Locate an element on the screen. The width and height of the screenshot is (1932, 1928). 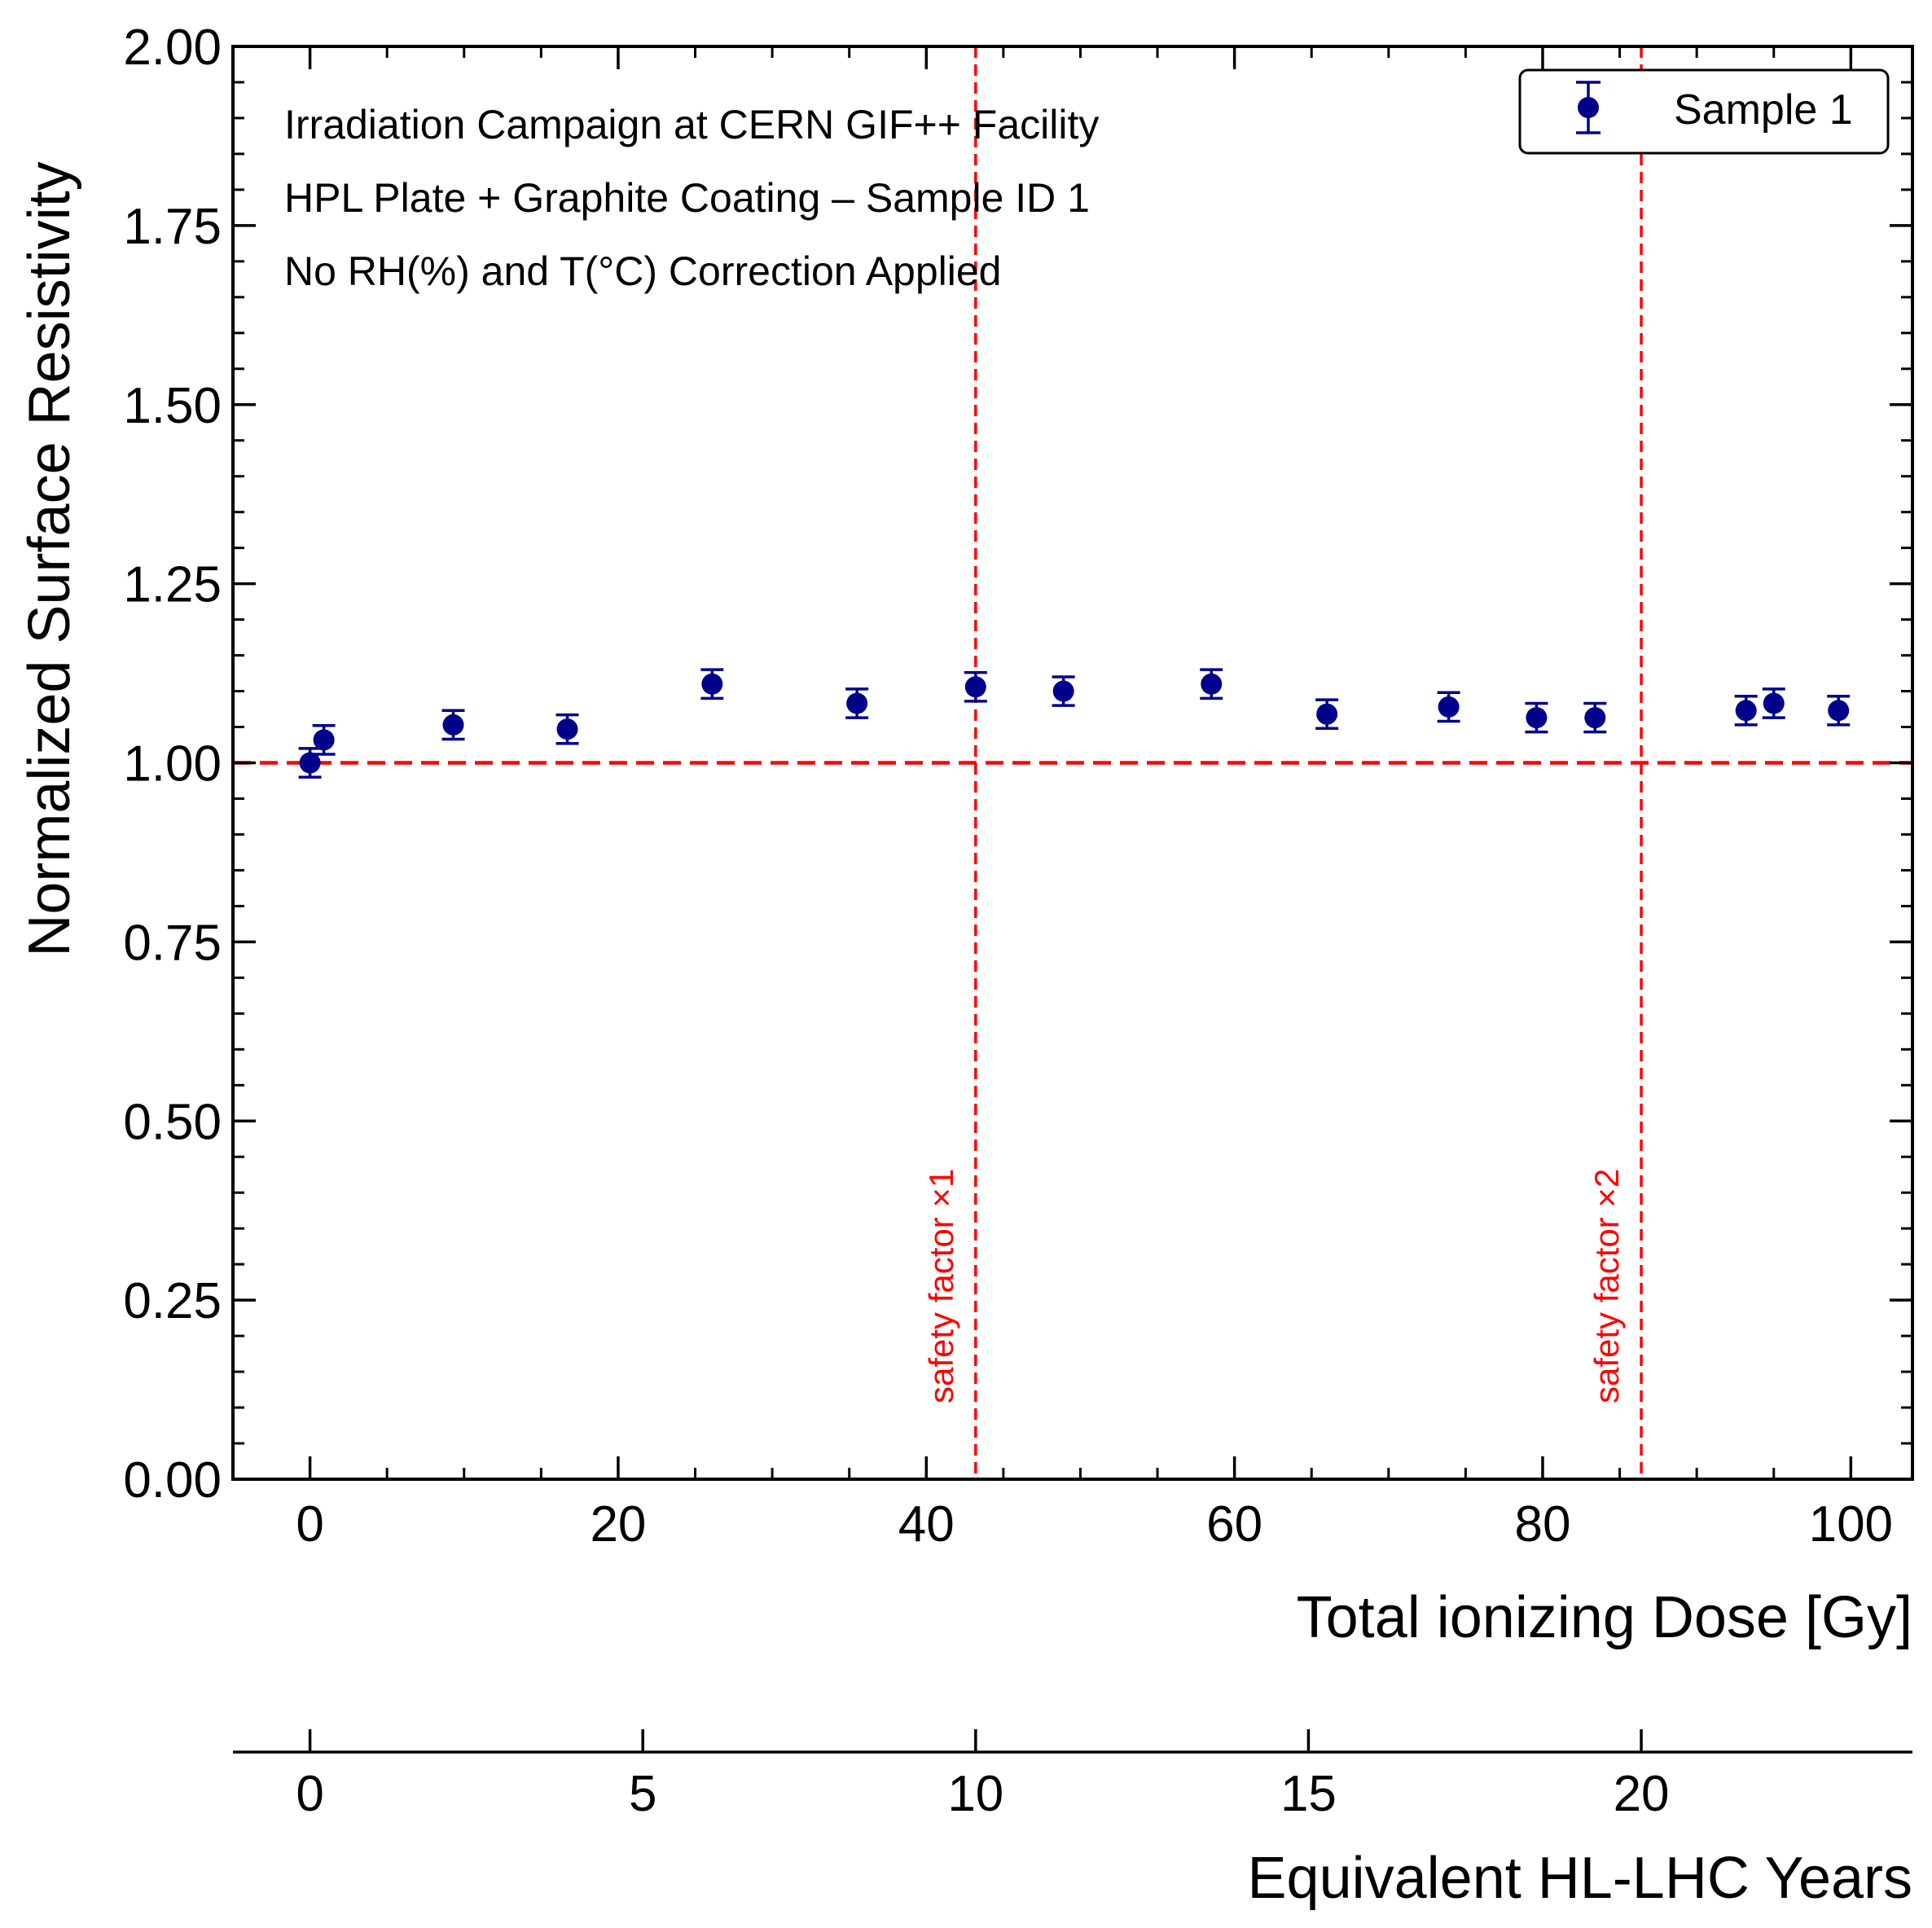
y-tick-label: 1.50 is located at coordinates (173, 406).